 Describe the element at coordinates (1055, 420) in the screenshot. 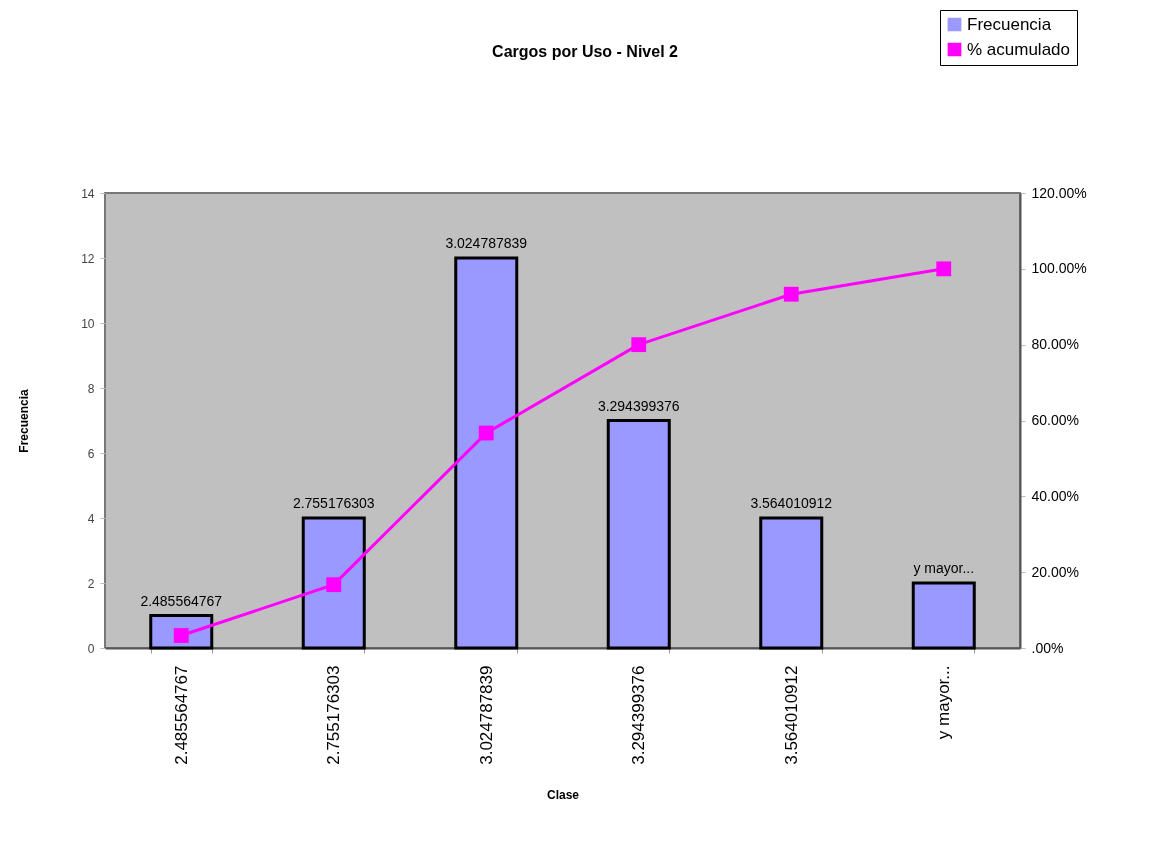

I see `y2-tick-label: 60.00%` at that location.